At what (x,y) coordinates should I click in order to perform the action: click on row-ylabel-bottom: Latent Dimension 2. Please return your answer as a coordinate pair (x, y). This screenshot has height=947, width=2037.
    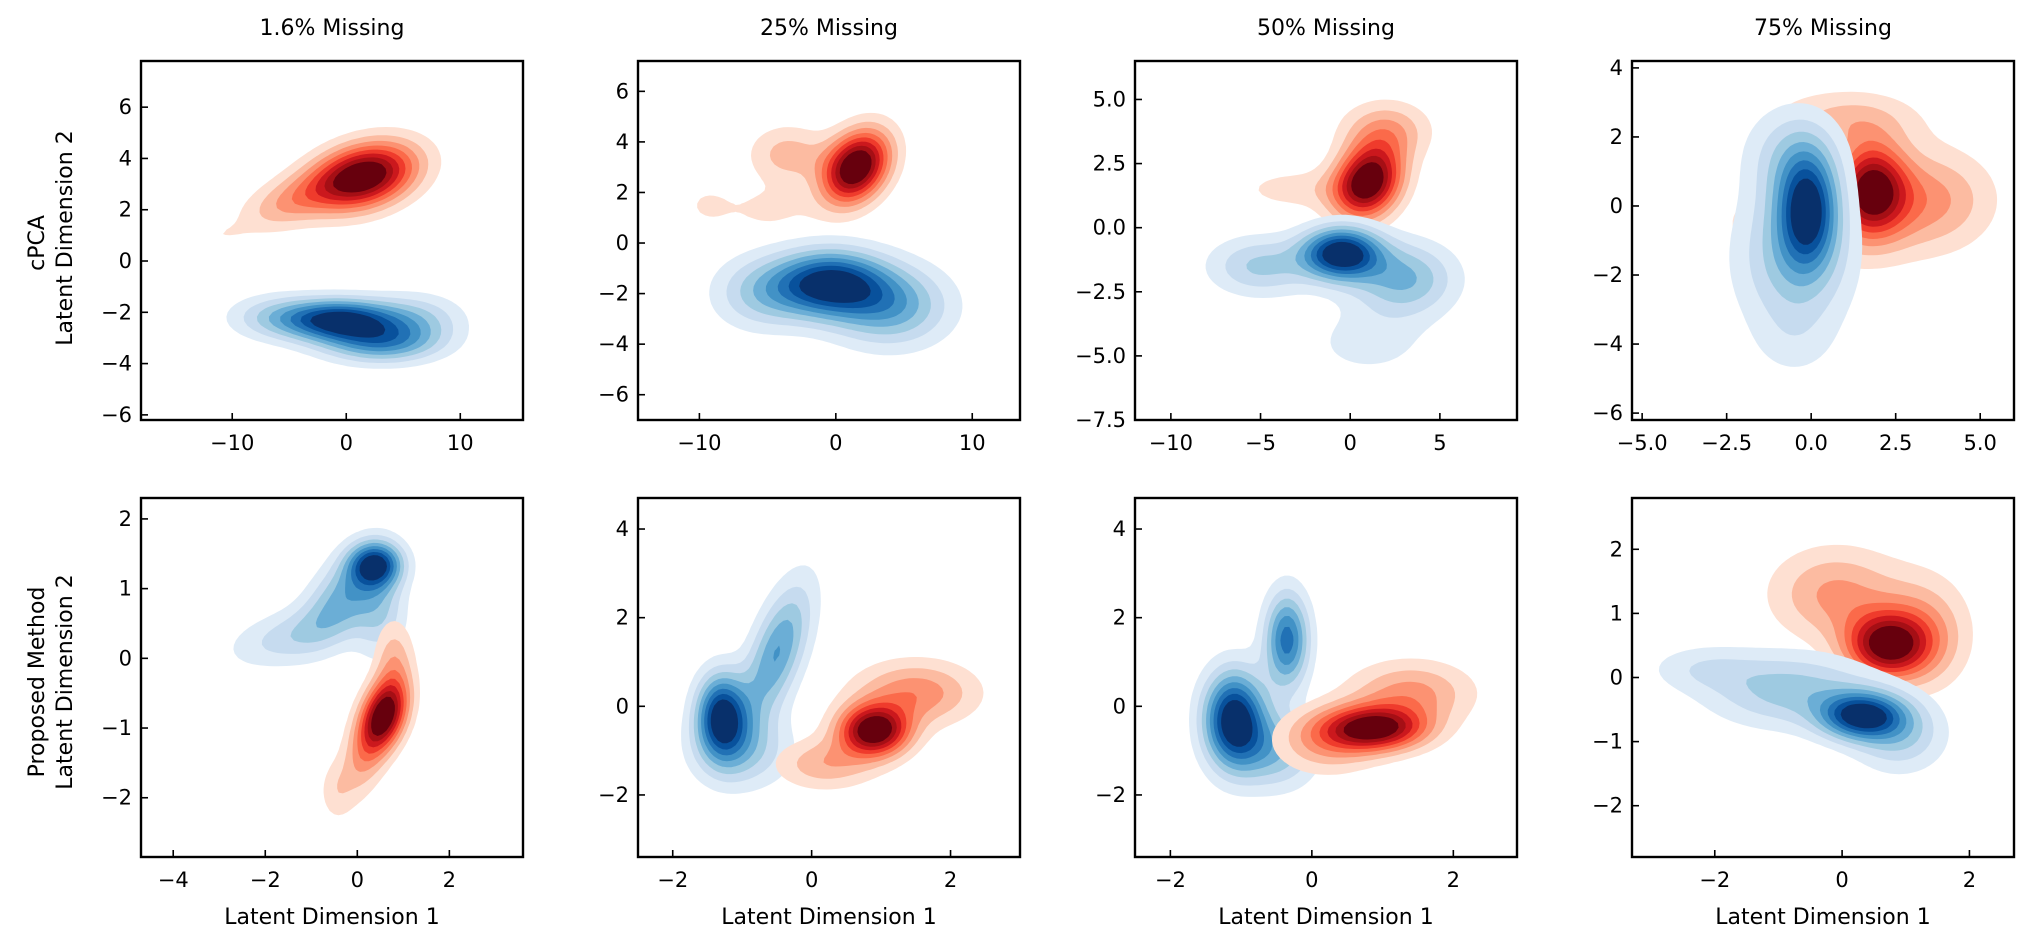
    Looking at the image, I should click on (65, 681).